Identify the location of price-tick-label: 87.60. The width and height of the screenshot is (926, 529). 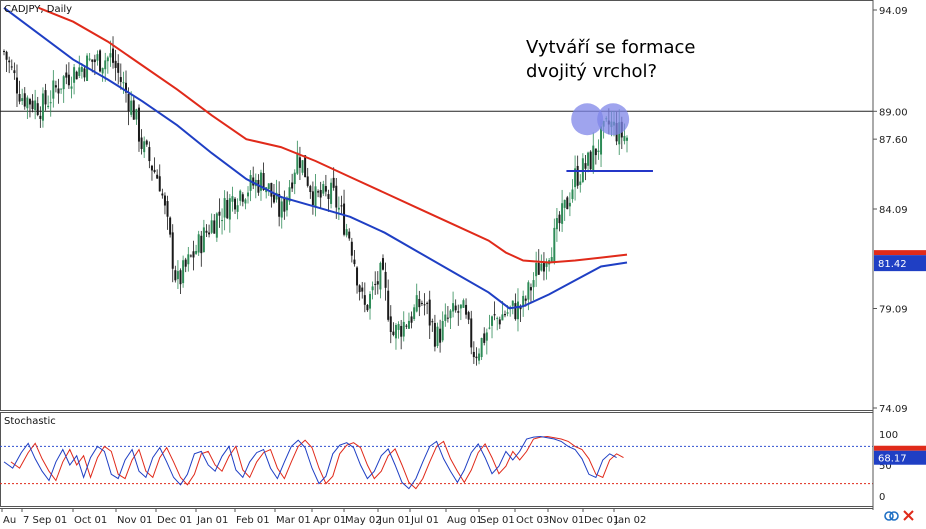
(893, 140).